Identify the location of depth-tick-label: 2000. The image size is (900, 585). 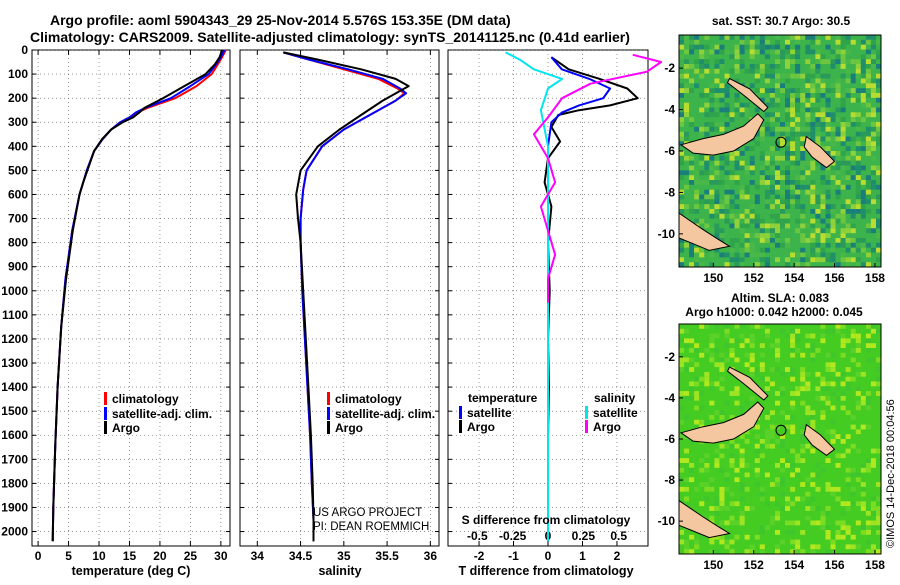
(14, 532).